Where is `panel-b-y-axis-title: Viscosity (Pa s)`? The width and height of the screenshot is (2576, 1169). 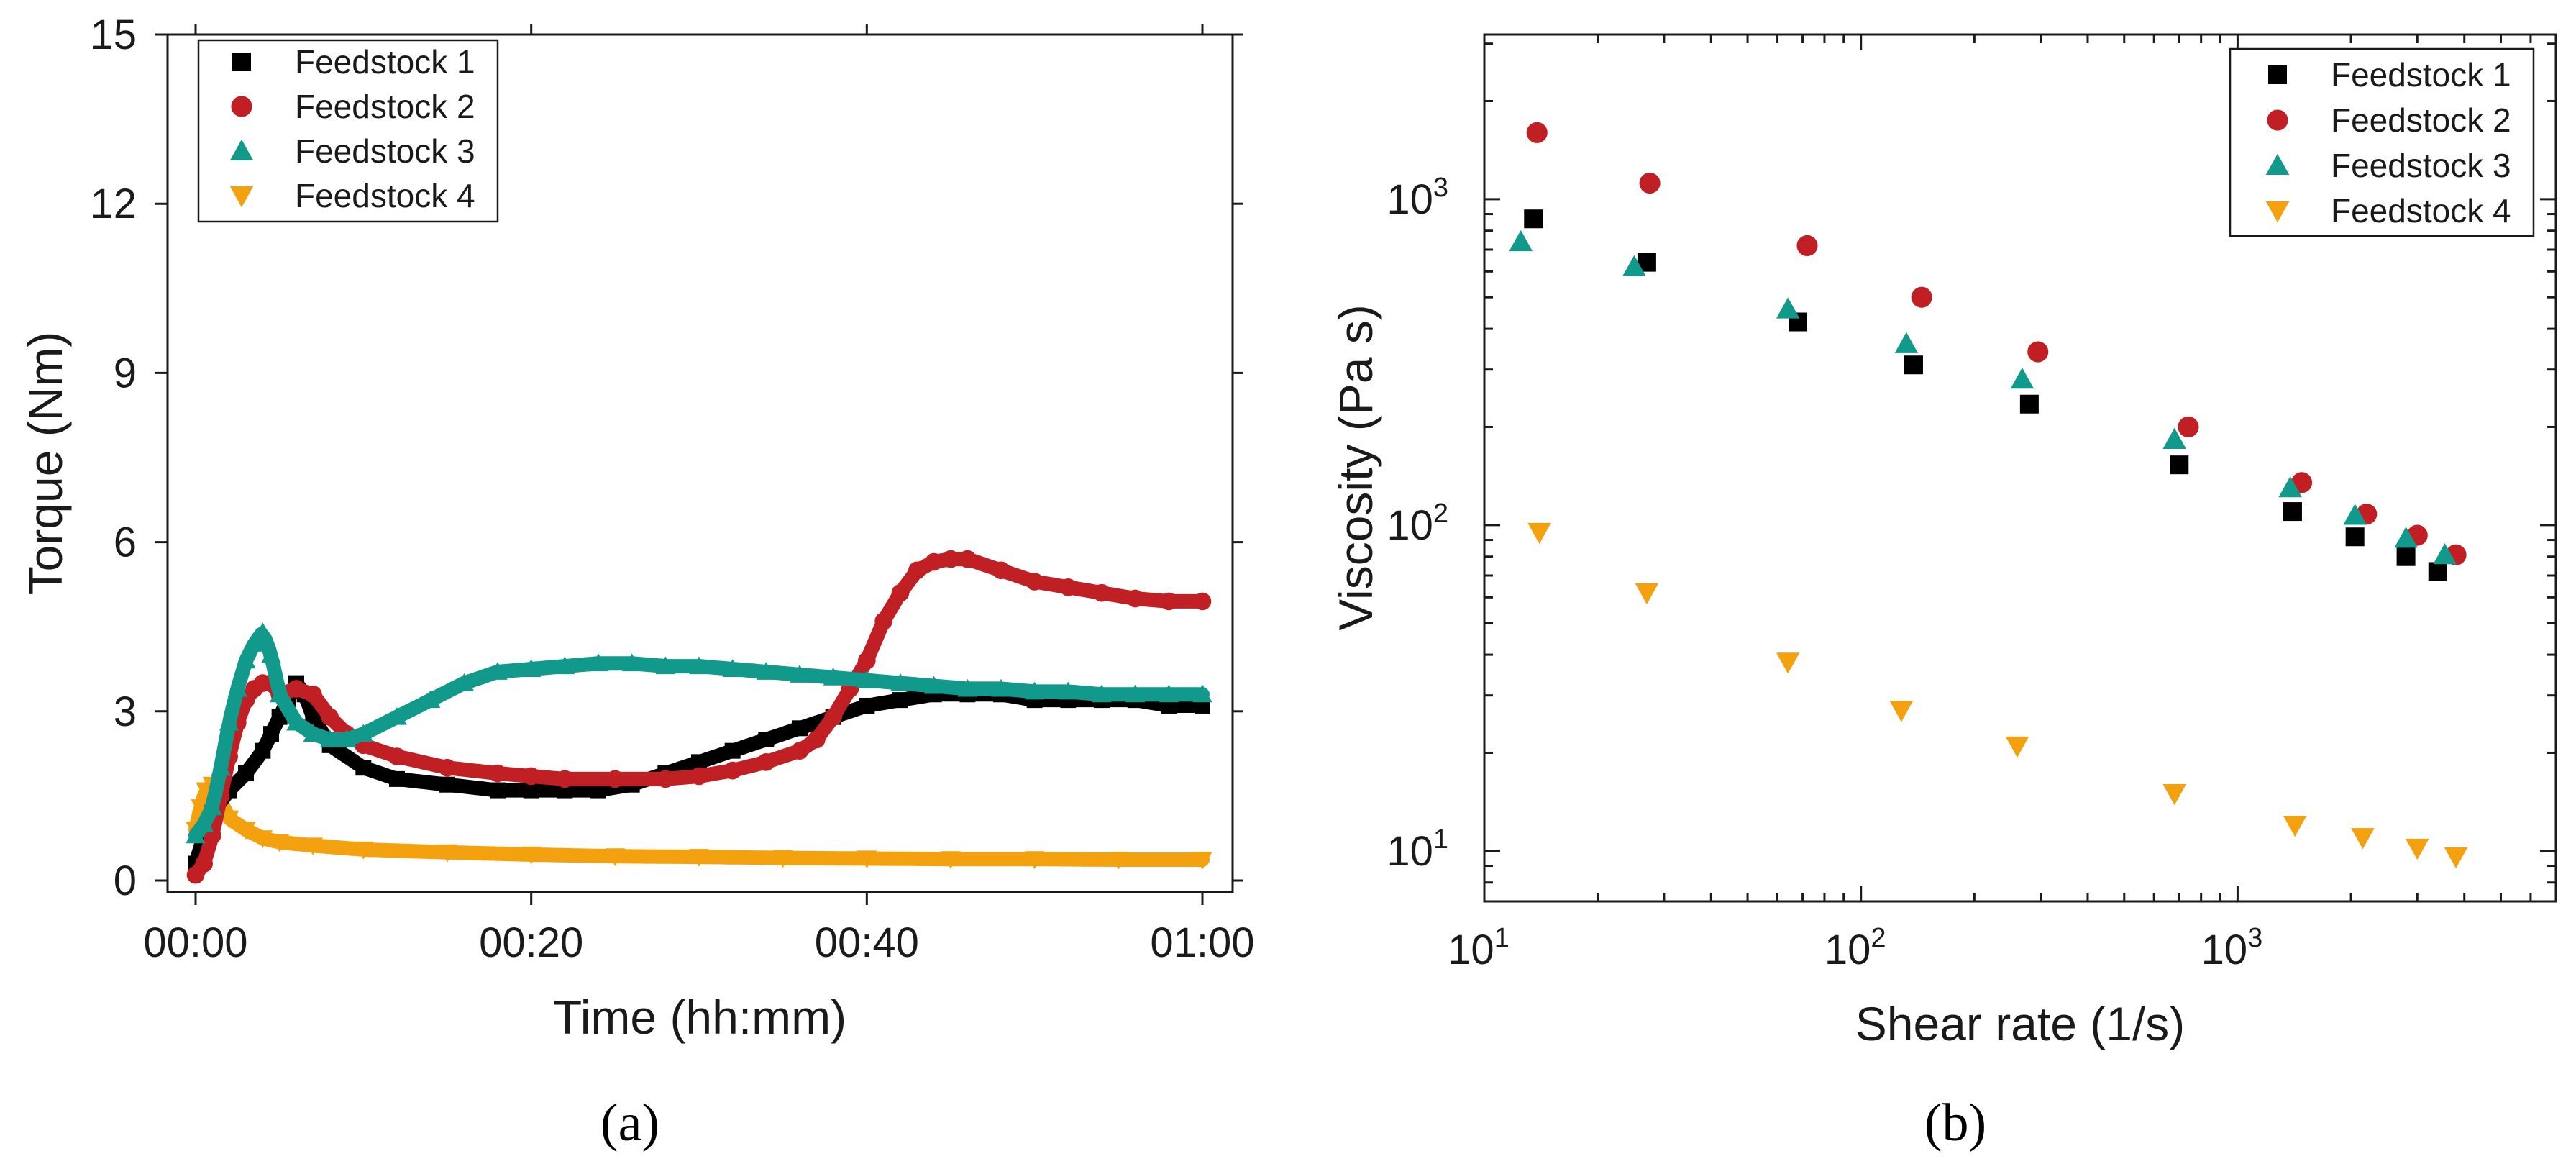 panel-b-y-axis-title: Viscosity (Pa s) is located at coordinates (1355, 467).